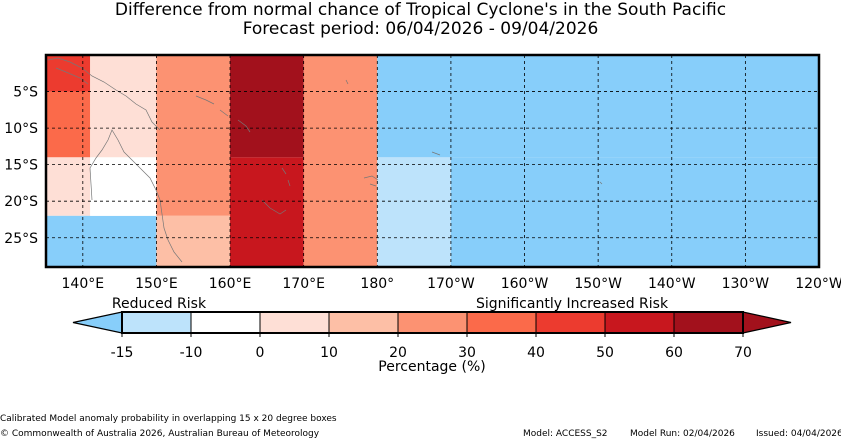  I want to click on vanuatu, so click(286, 177).